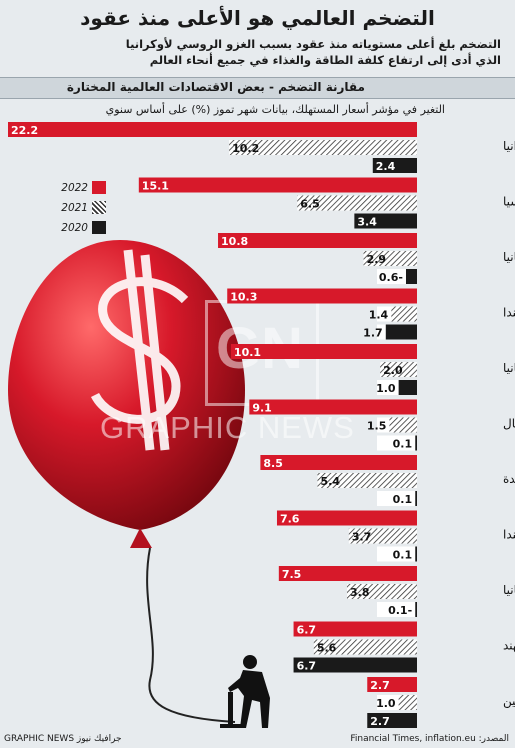 The height and width of the screenshot is (748, 515). I want to click on bar-value-label: 1.4, so click(379, 315).